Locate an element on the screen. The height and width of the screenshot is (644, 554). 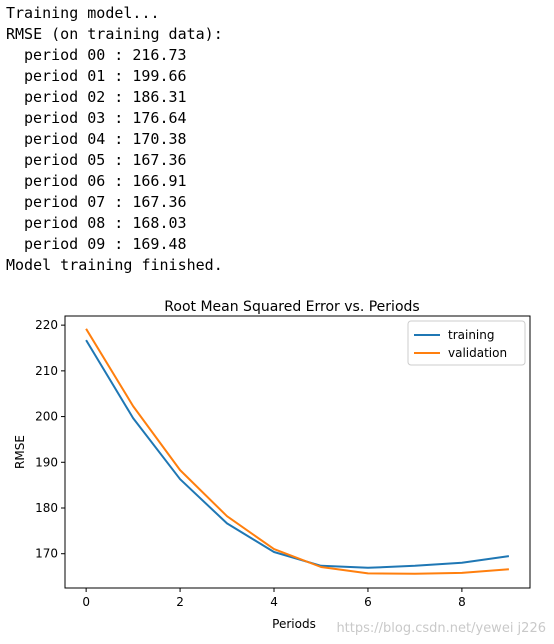
legend-label-validation: validation is located at coordinates (477, 353).